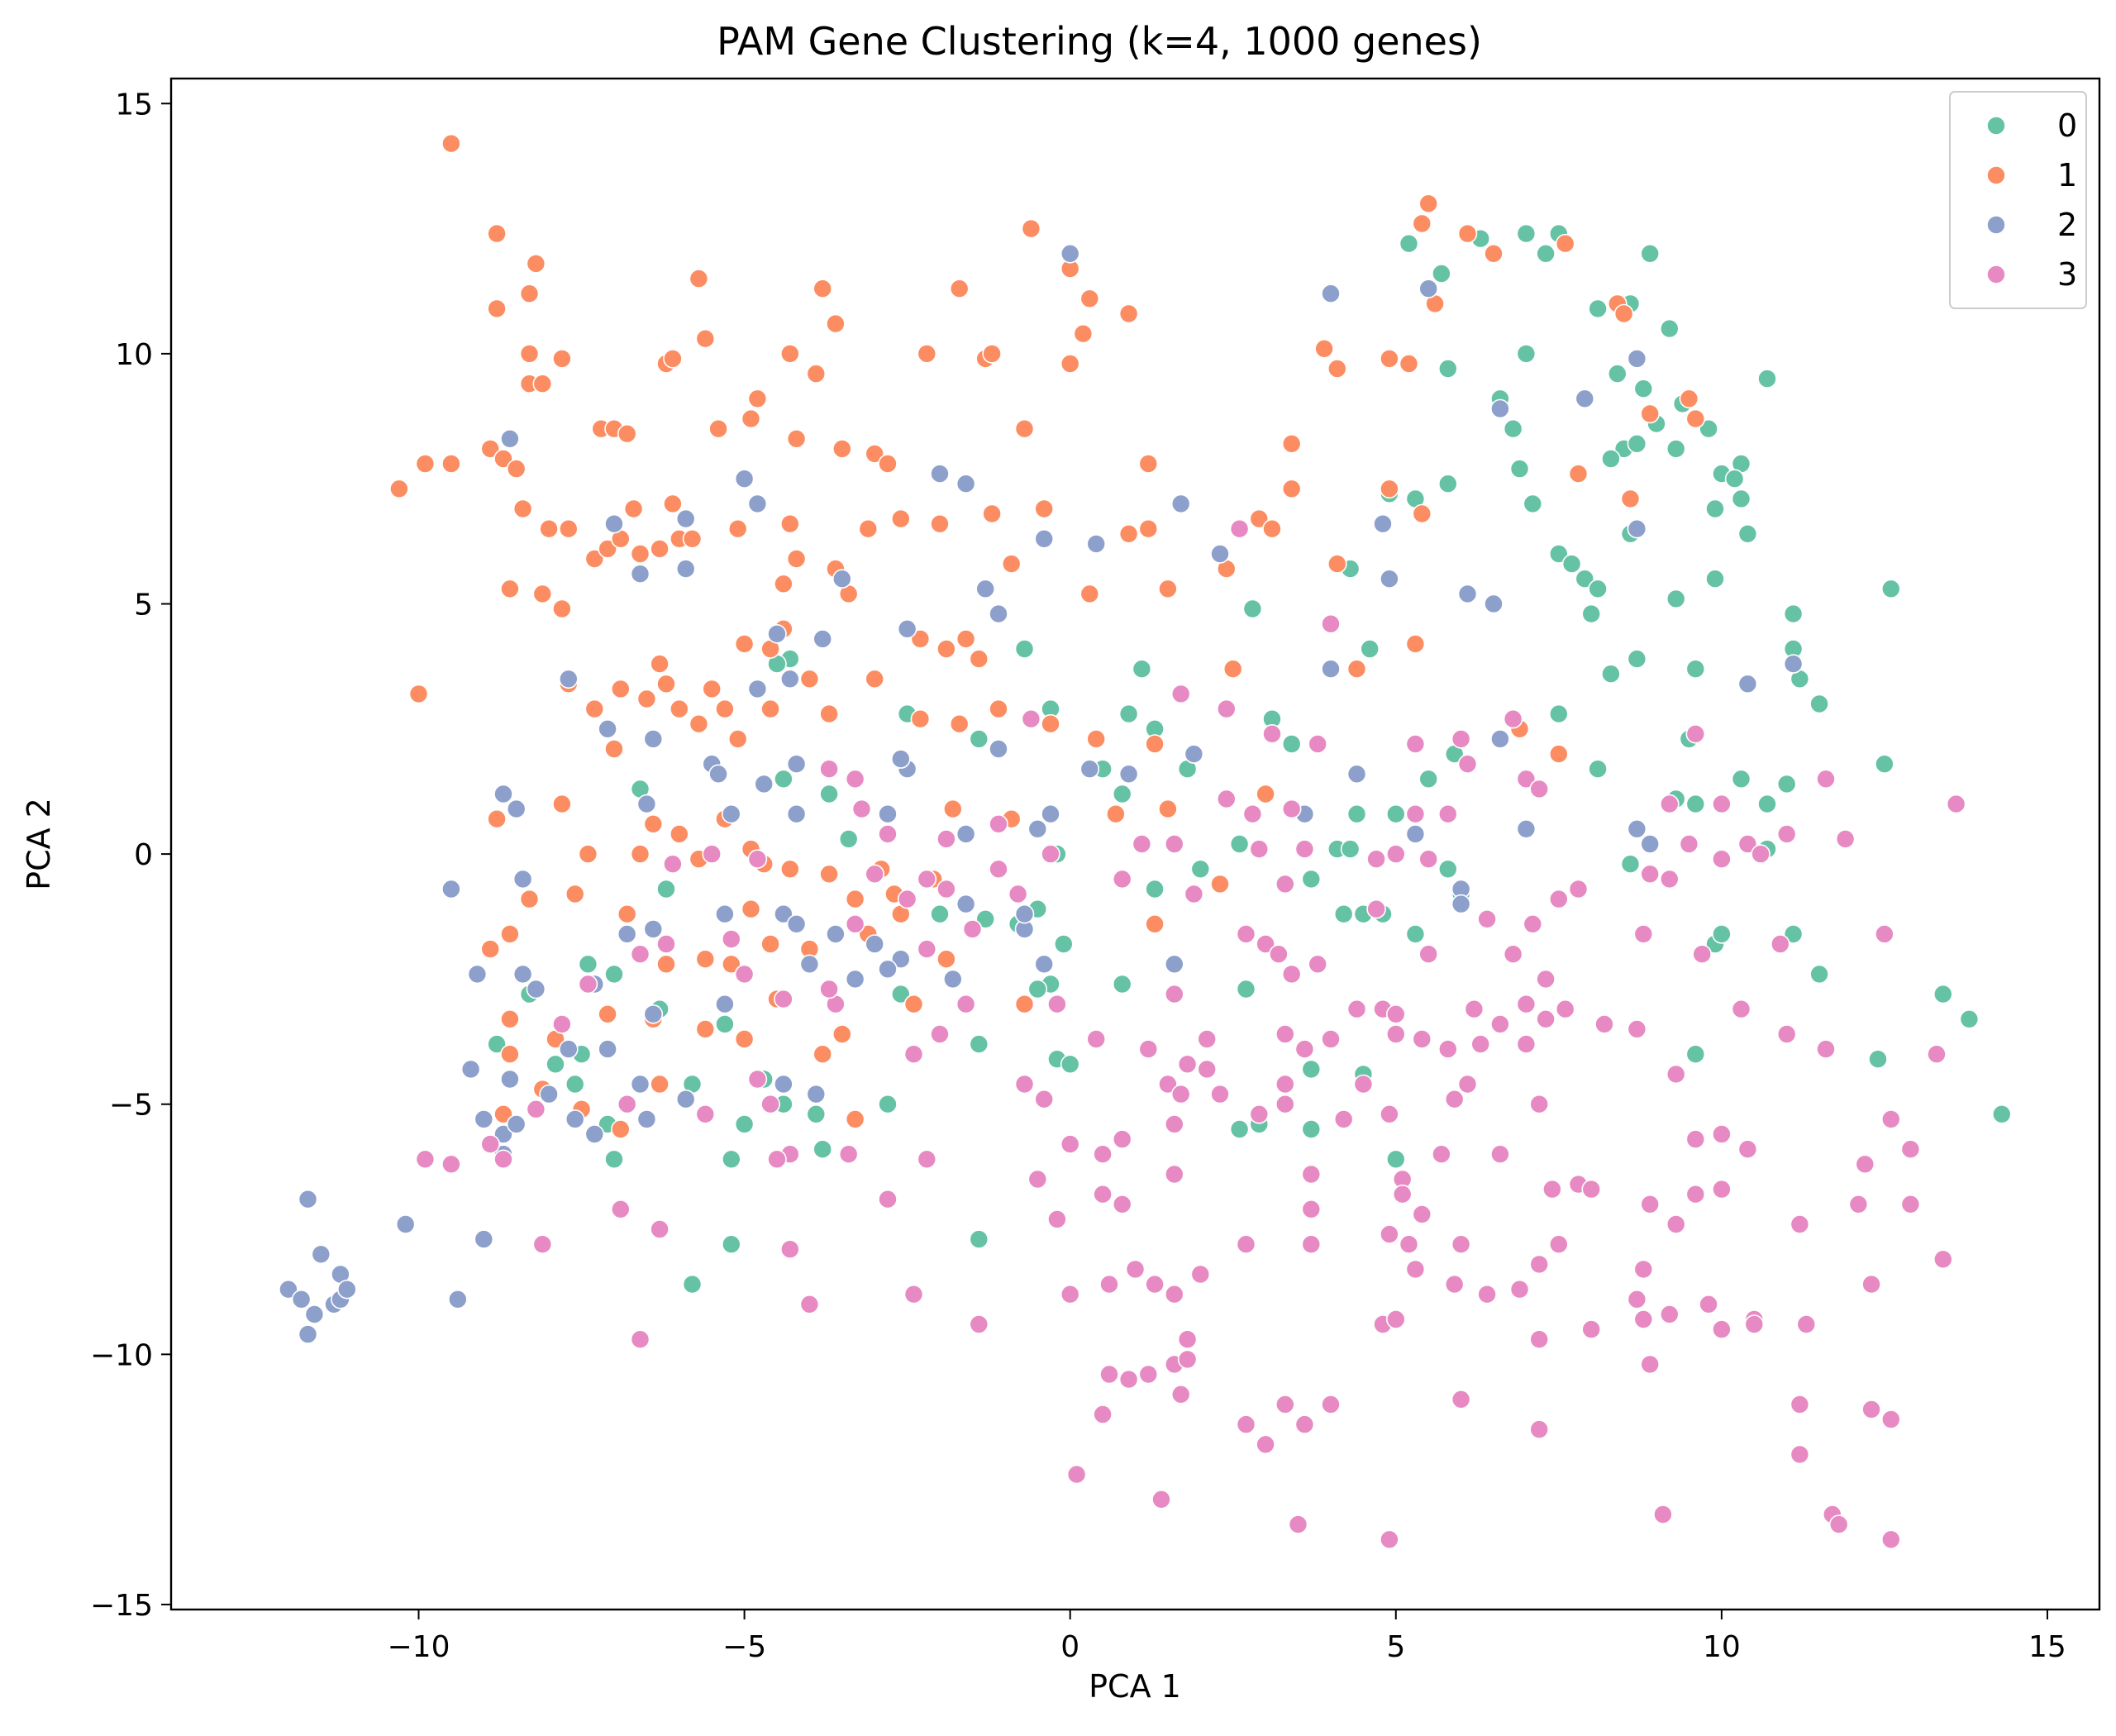  I want to click on x-tick-label: 0, so click(1069, 1647).